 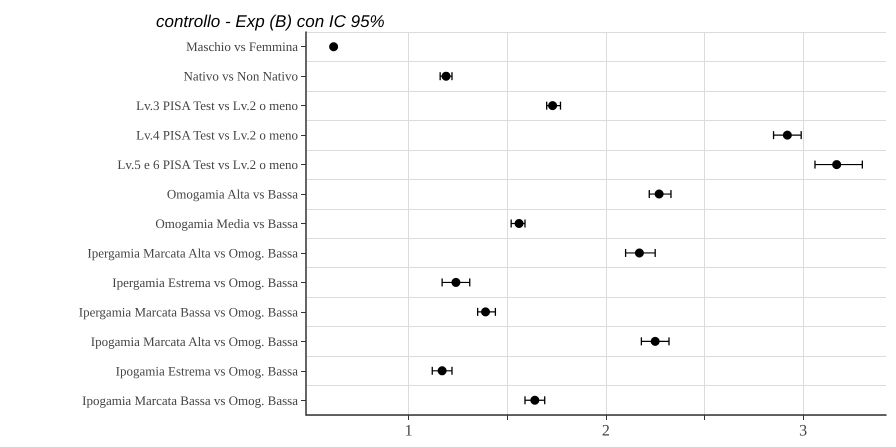 What do you see at coordinates (226, 223) in the screenshot?
I see `y-tick-label: Omogamia Media vs Bassa` at bounding box center [226, 223].